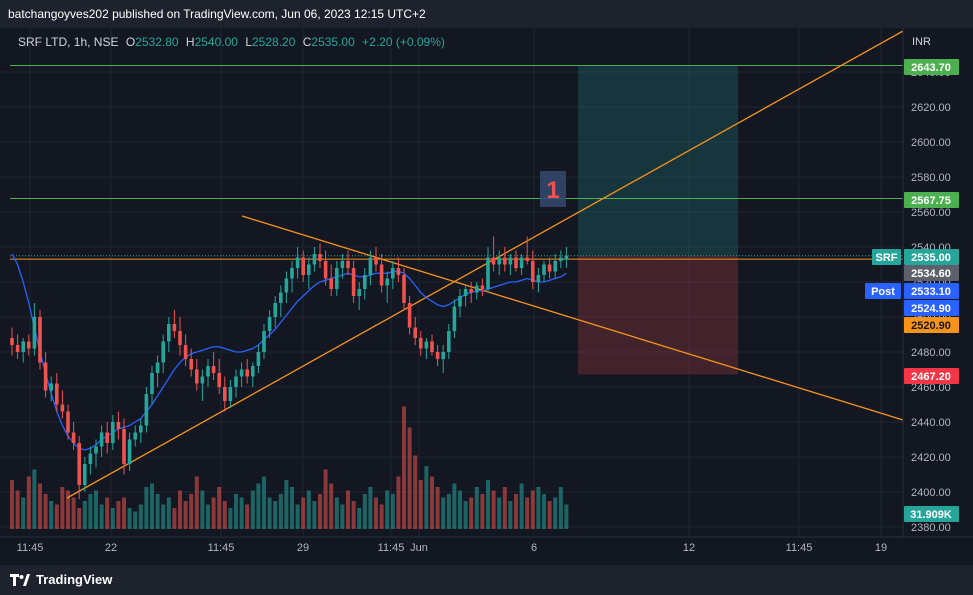  Describe the element at coordinates (931, 458) in the screenshot. I see `y-tick-label: 2420.00` at that location.